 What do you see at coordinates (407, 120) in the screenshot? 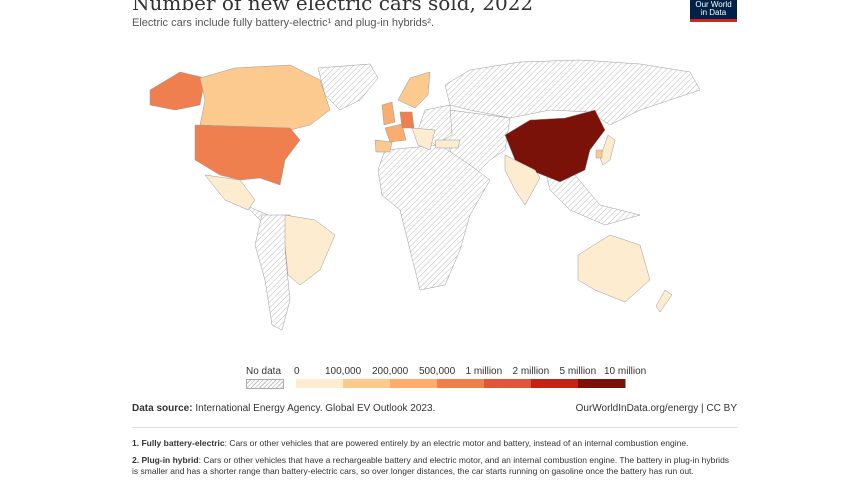
I see `country-germany` at bounding box center [407, 120].